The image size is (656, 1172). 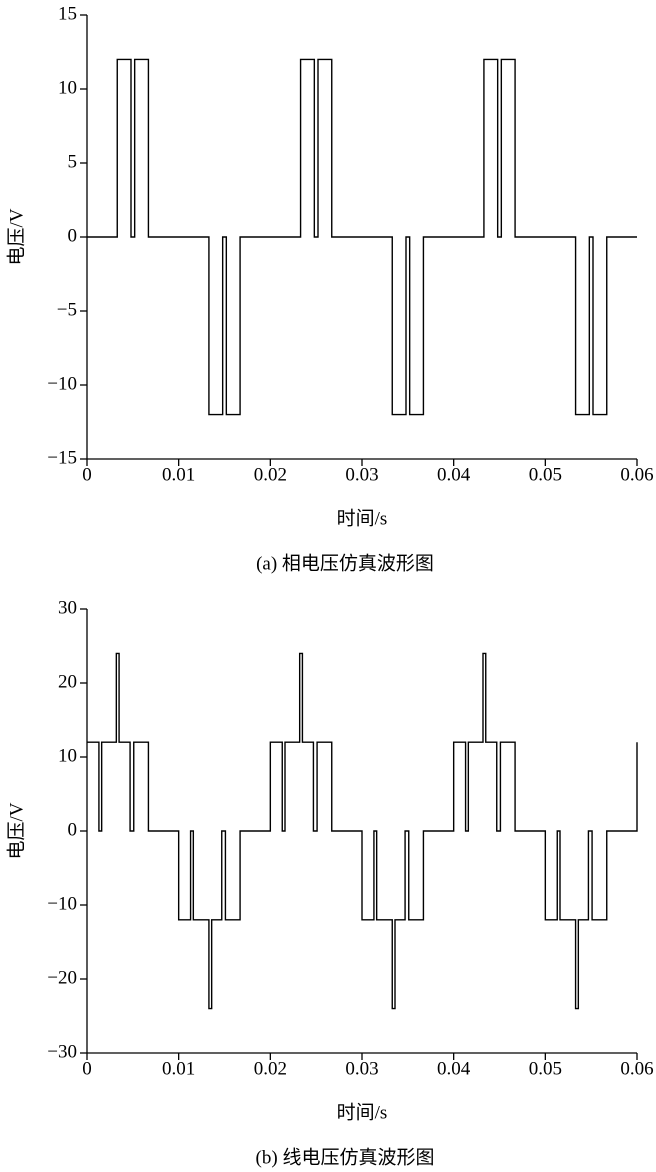 I want to click on y-tick-label: −30, so click(x=62, y=1051).